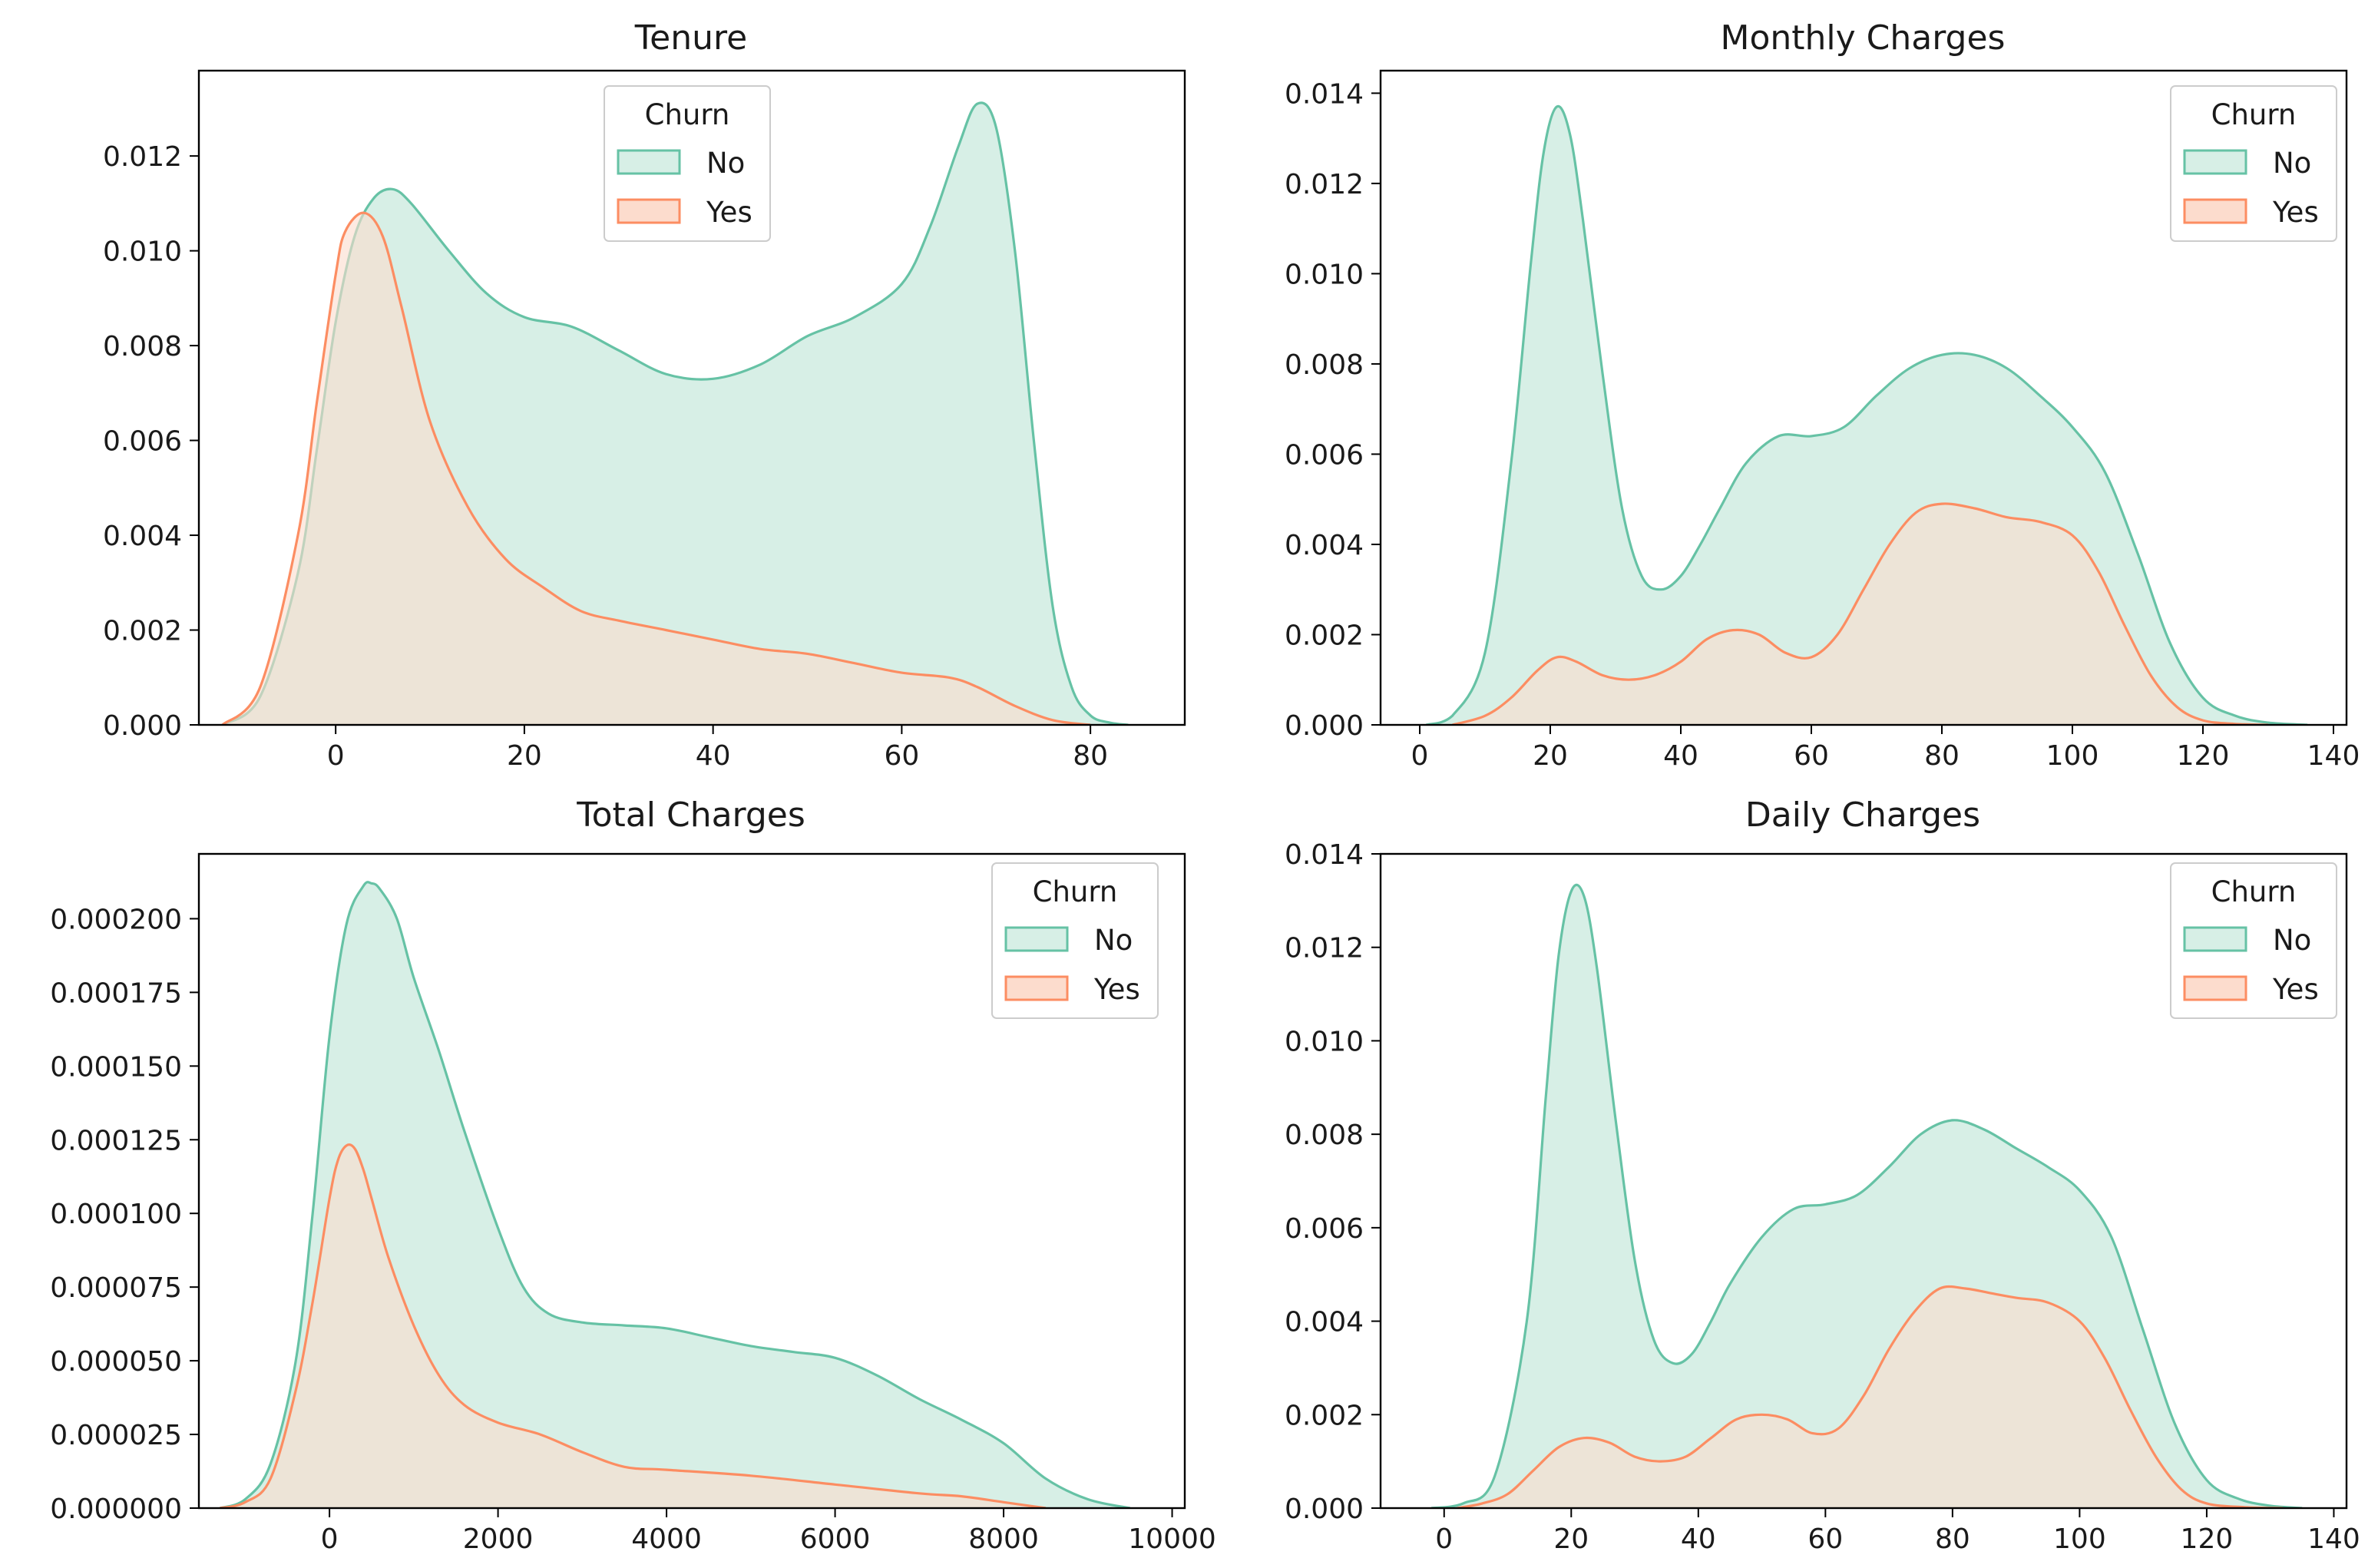 Image resolution: width=2378 pixels, height=1568 pixels. Describe the element at coordinates (116, 1510) in the screenshot. I see `y-tick-label: 0.000000` at that location.